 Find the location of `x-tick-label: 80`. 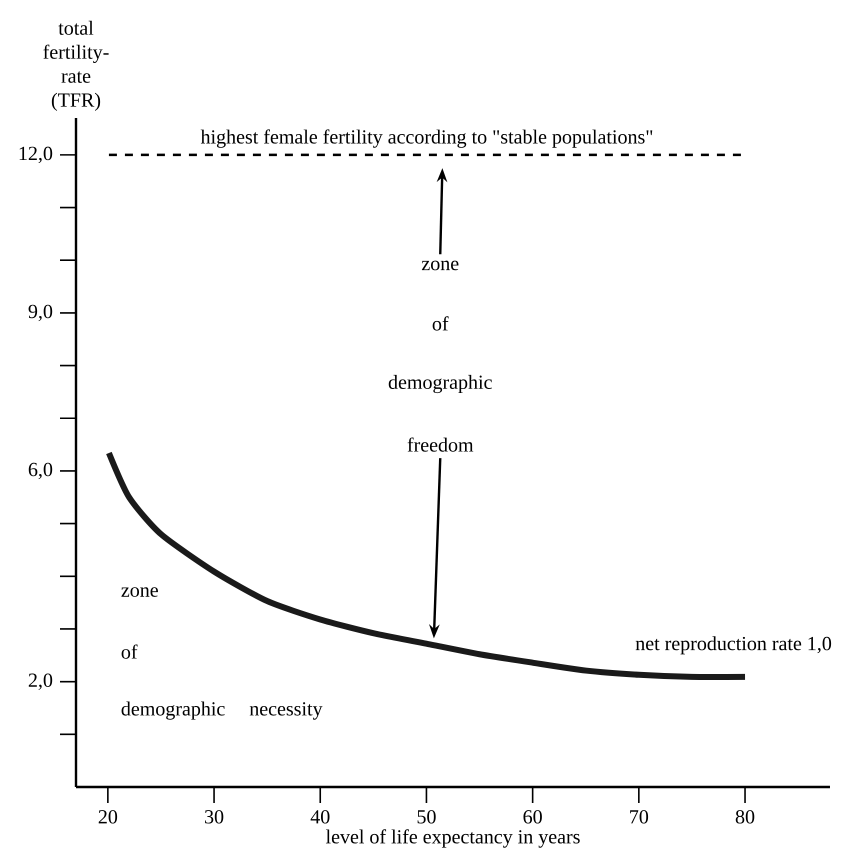

x-tick-label: 80 is located at coordinates (745, 817).